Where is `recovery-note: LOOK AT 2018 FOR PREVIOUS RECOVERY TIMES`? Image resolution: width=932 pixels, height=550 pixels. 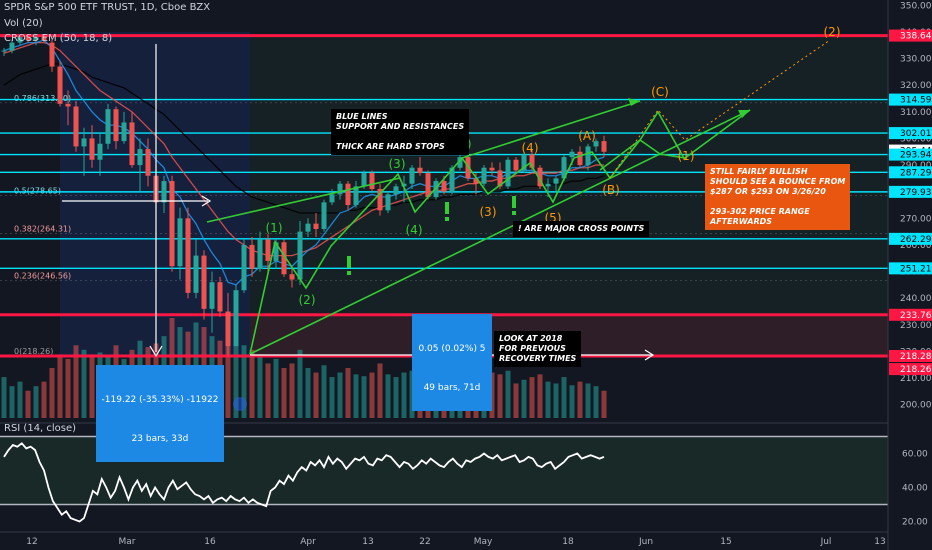
recovery-note: LOOK AT 2018 FOR PREVIOUS RECOVERY TIMES is located at coordinates (538, 349).